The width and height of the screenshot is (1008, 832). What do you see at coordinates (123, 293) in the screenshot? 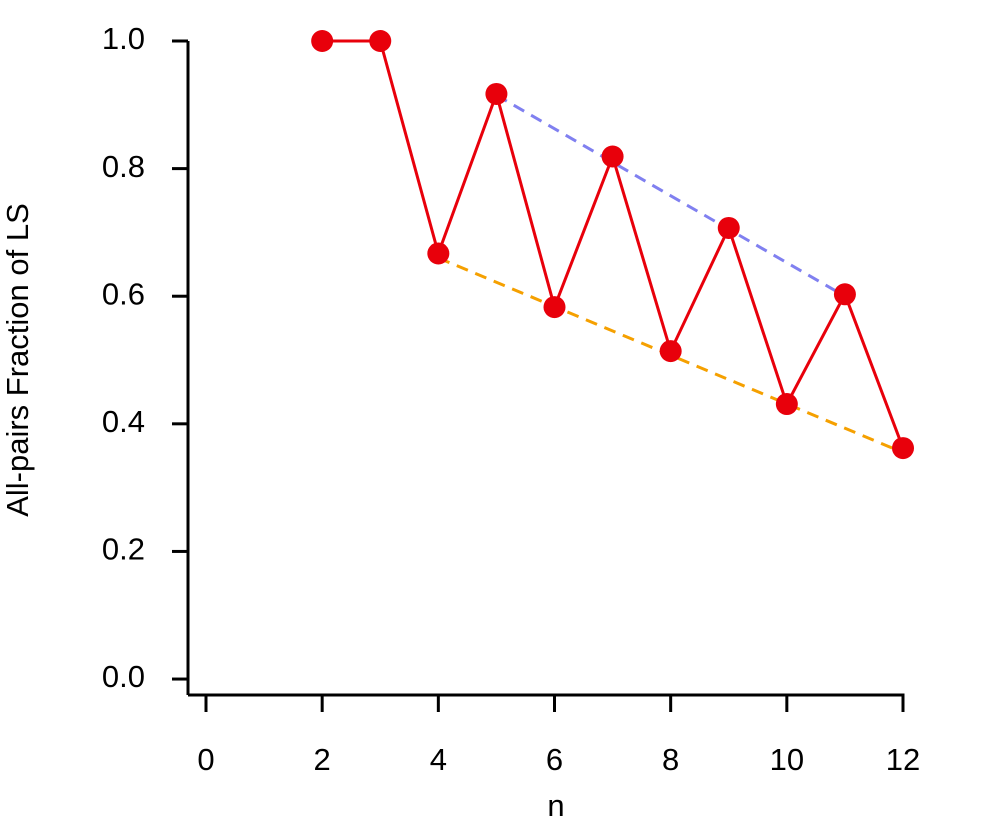
I see `y-tick-label: 0.6` at bounding box center [123, 293].